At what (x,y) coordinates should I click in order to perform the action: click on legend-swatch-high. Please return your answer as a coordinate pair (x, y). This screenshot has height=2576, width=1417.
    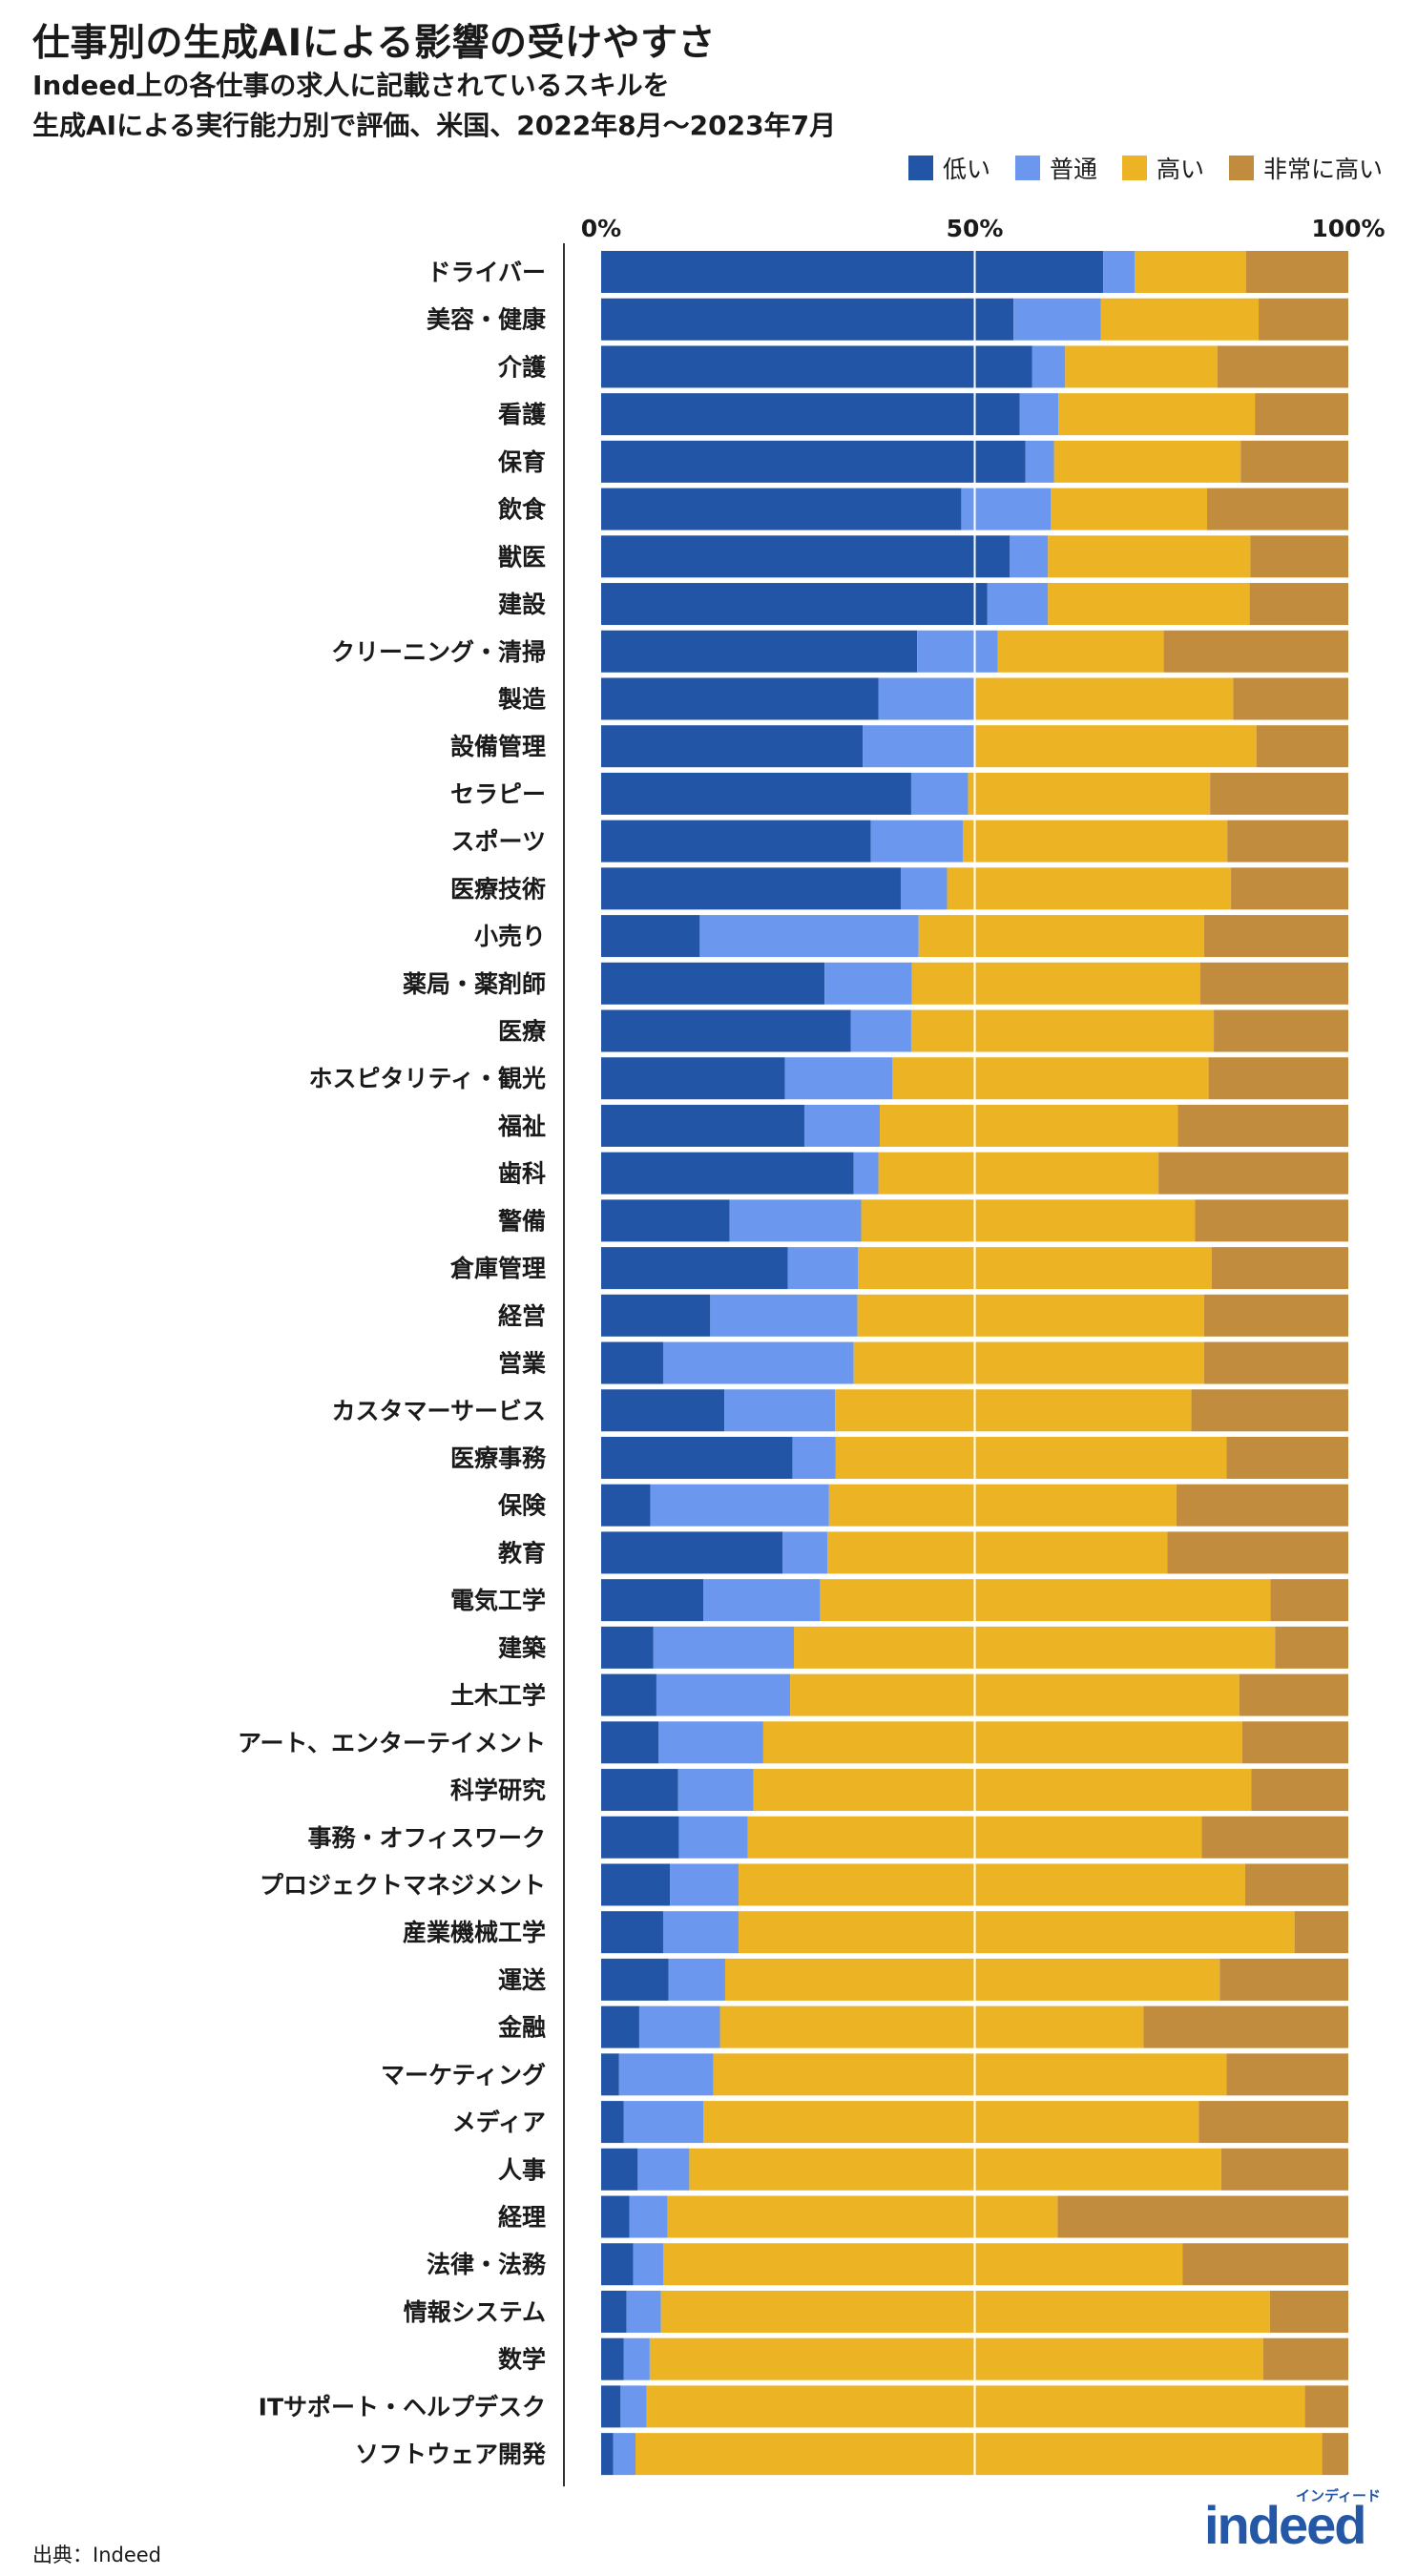
    Looking at the image, I should click on (1134, 168).